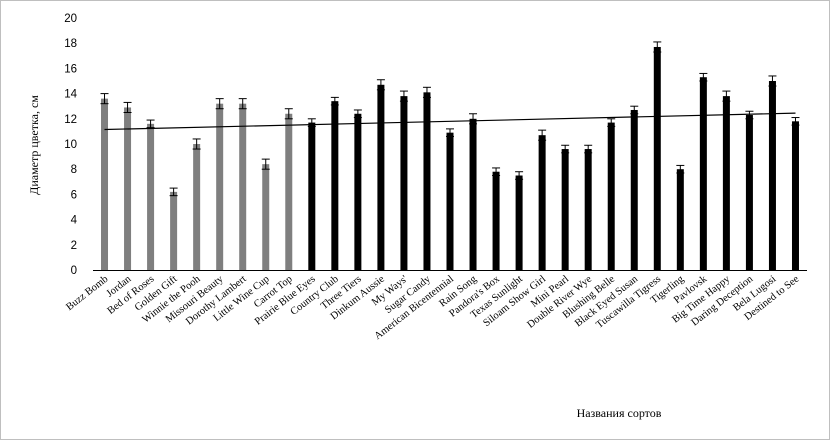 This screenshot has width=830, height=441. What do you see at coordinates (70, 95) in the screenshot?
I see `y-tick-label: 14` at bounding box center [70, 95].